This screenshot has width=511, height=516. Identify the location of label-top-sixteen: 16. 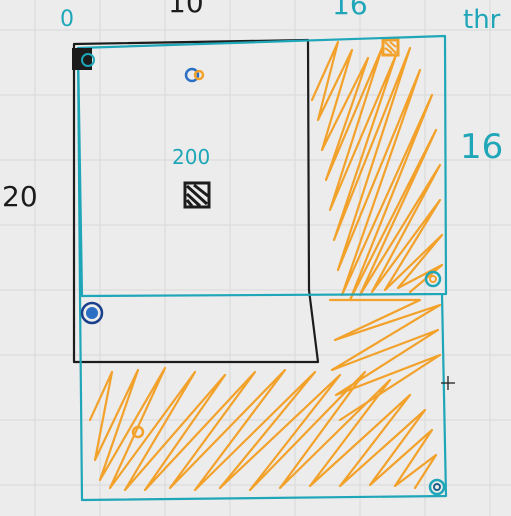
(350, 10).